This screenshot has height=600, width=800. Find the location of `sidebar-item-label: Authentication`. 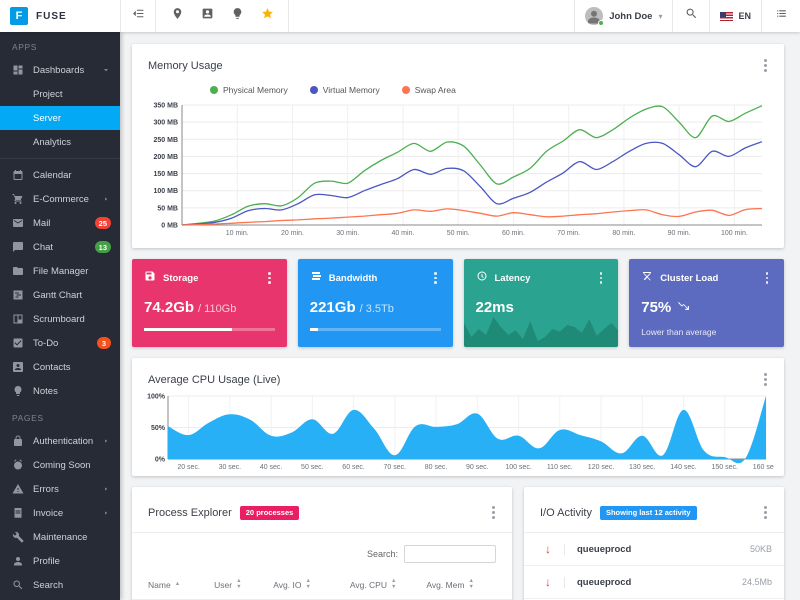

sidebar-item-label: Authentication is located at coordinates (63, 441).